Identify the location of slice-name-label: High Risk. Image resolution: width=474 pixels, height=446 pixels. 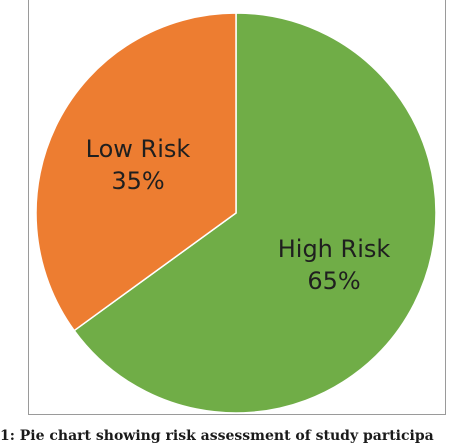
(334, 249).